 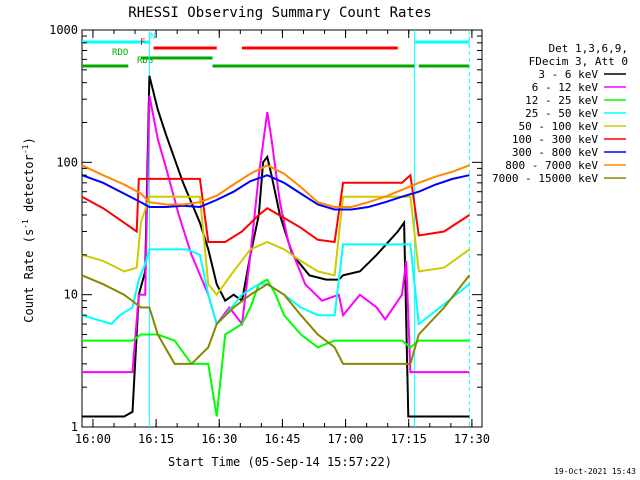 What do you see at coordinates (152, 37) in the screenshot?
I see `state-label-n: N` at bounding box center [152, 37].